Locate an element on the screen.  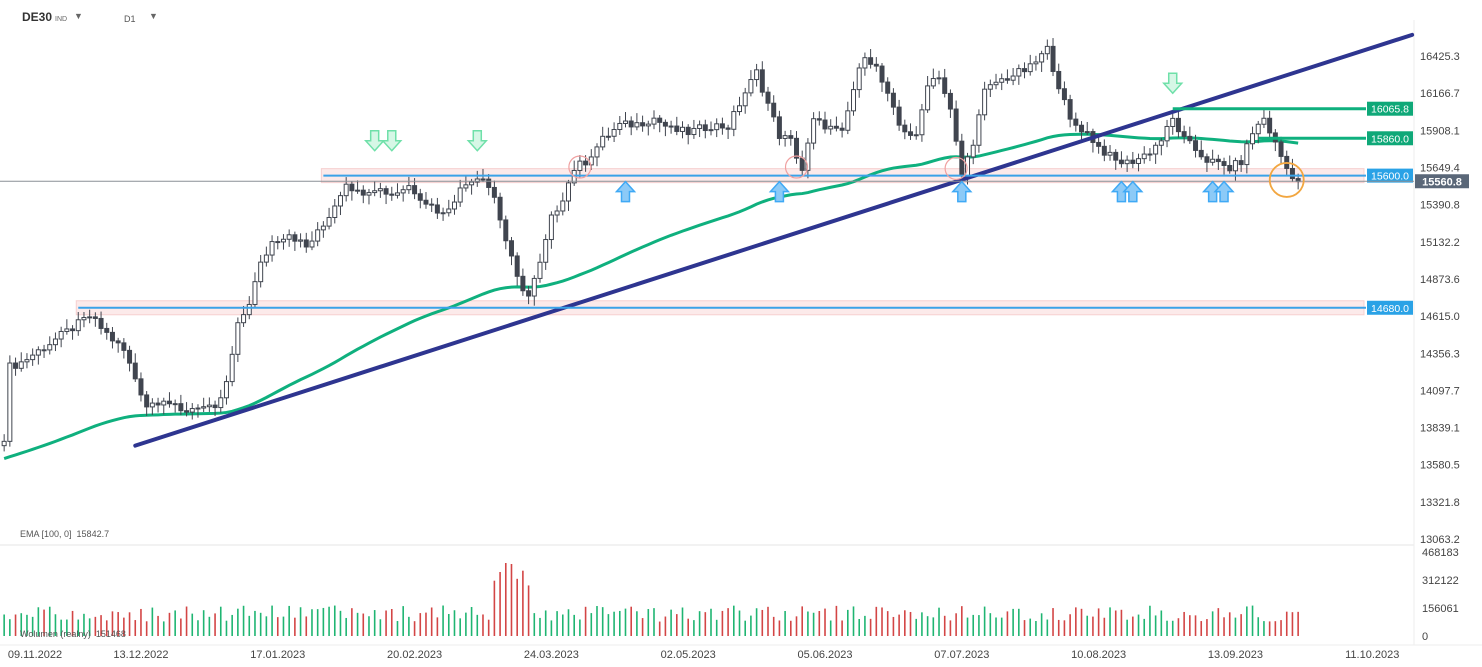
y-tick-label: 13839.1 is located at coordinates (1440, 429).